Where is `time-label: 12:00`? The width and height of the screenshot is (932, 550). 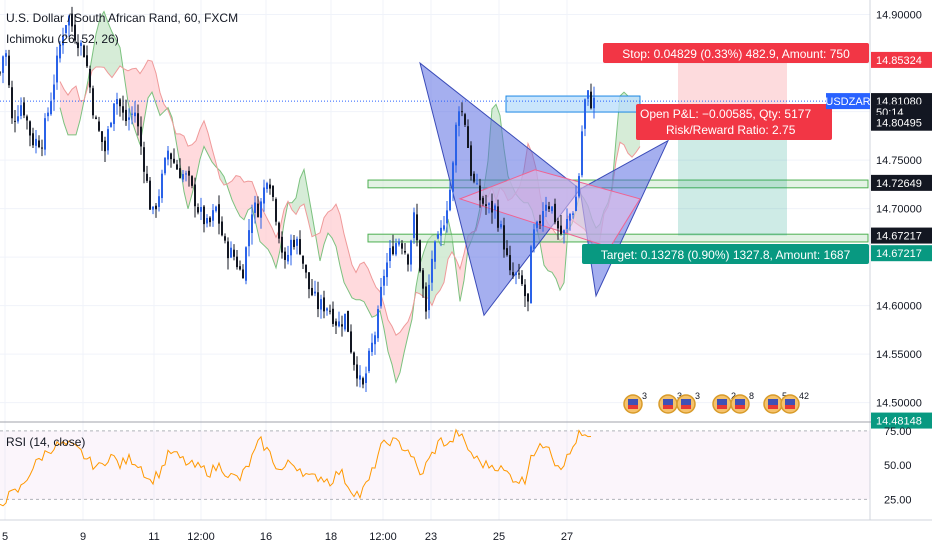
time-label: 12:00 is located at coordinates (383, 537).